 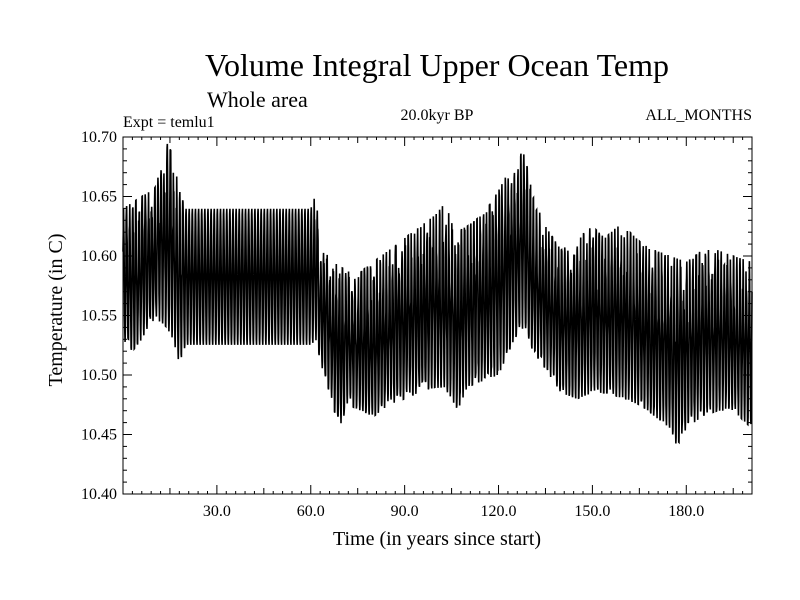 What do you see at coordinates (99, 137) in the screenshot?
I see `y-tick-label: 10.70` at bounding box center [99, 137].